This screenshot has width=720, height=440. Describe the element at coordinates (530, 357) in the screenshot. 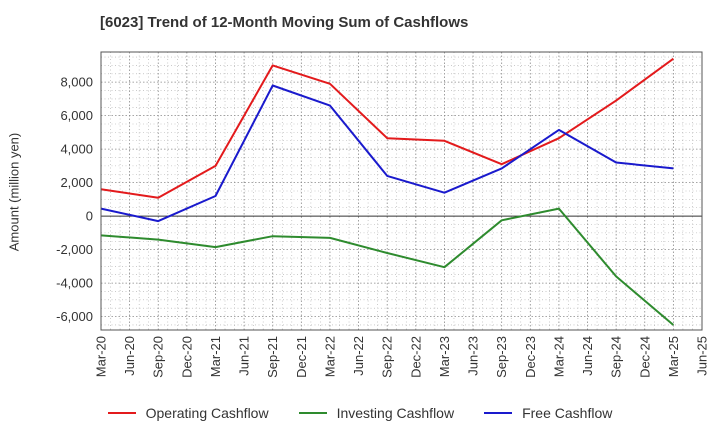

I see `x-tick-label: Dec-23` at that location.